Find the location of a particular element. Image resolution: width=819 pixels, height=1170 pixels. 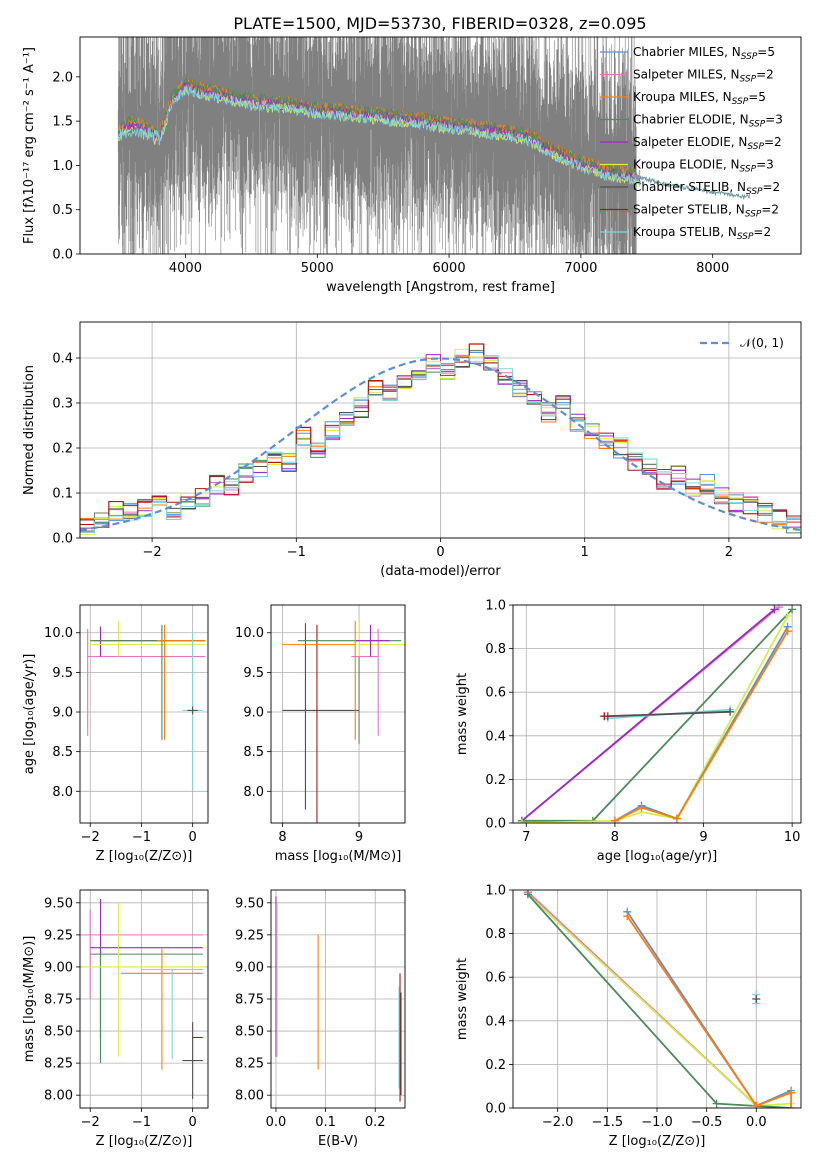

lines-data is located at coordinates (659, 999).